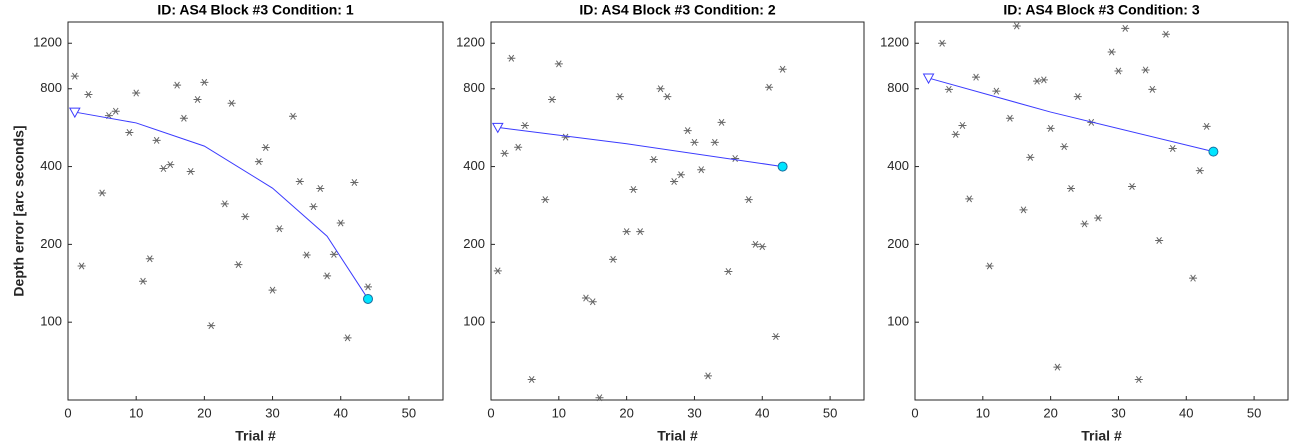 This screenshot has height=447, width=1298. What do you see at coordinates (1101, 10) in the screenshot?
I see `chart-title: ID: AS4 Block #3 Condition: 3` at bounding box center [1101, 10].